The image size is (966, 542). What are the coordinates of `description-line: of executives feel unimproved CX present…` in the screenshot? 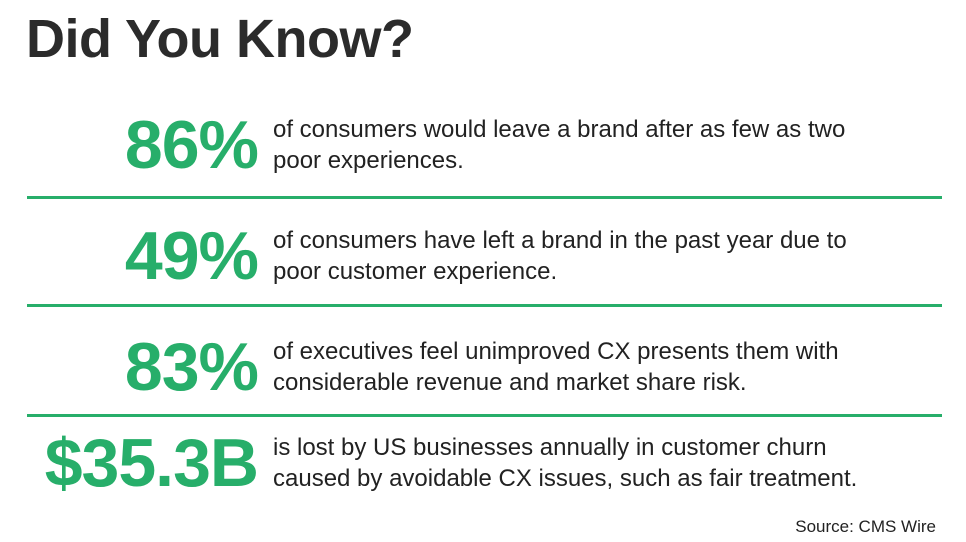 It's located at (556, 351).